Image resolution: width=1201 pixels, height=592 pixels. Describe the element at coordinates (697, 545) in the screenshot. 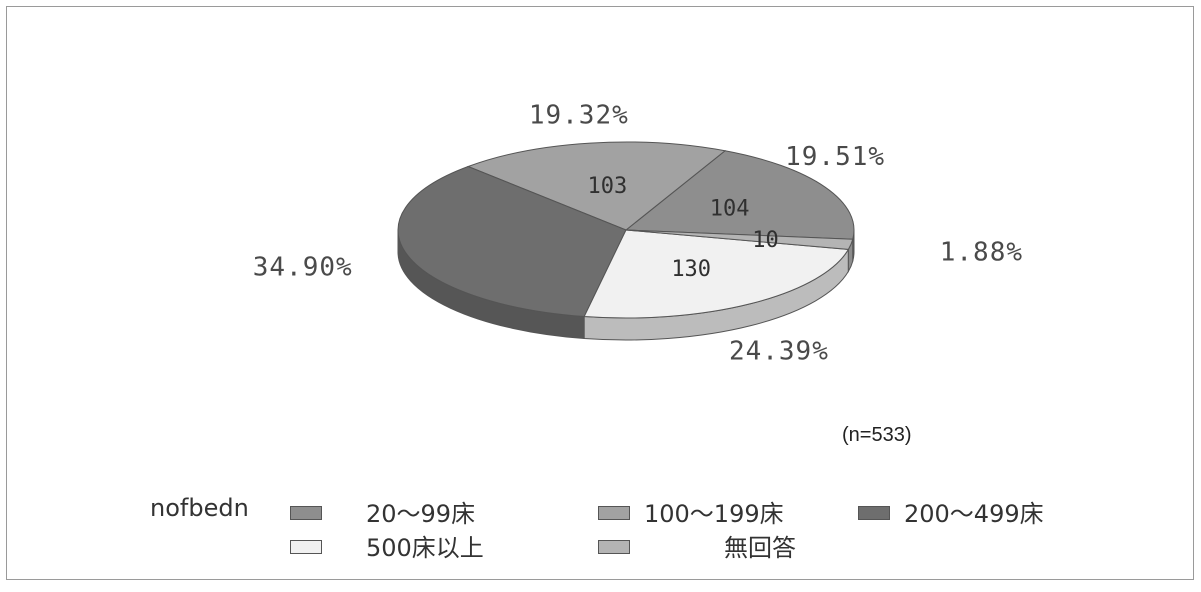

I see `legend-item-no-answer: 無回答` at that location.